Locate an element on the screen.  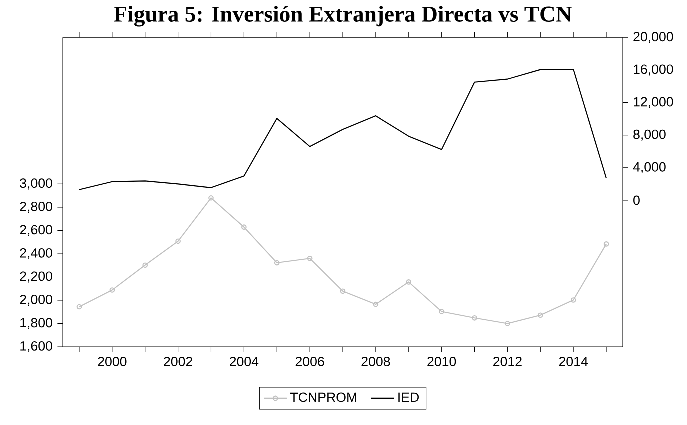
y-tick-label: 3,000 is located at coordinates (36, 184).